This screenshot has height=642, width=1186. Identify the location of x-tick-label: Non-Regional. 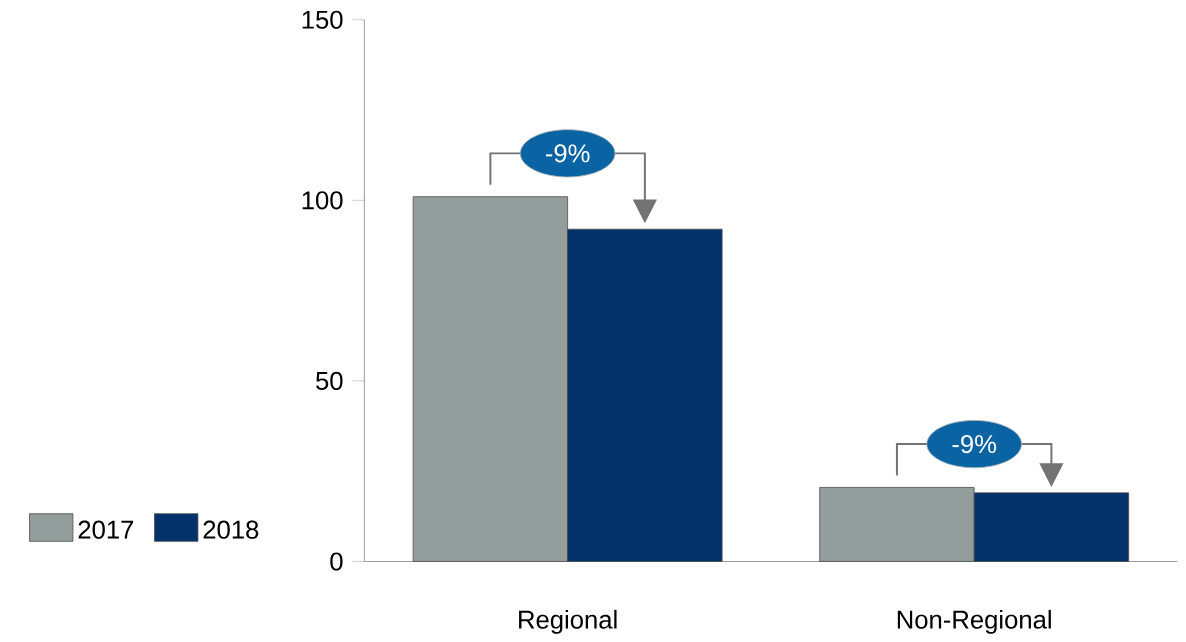
(974, 621).